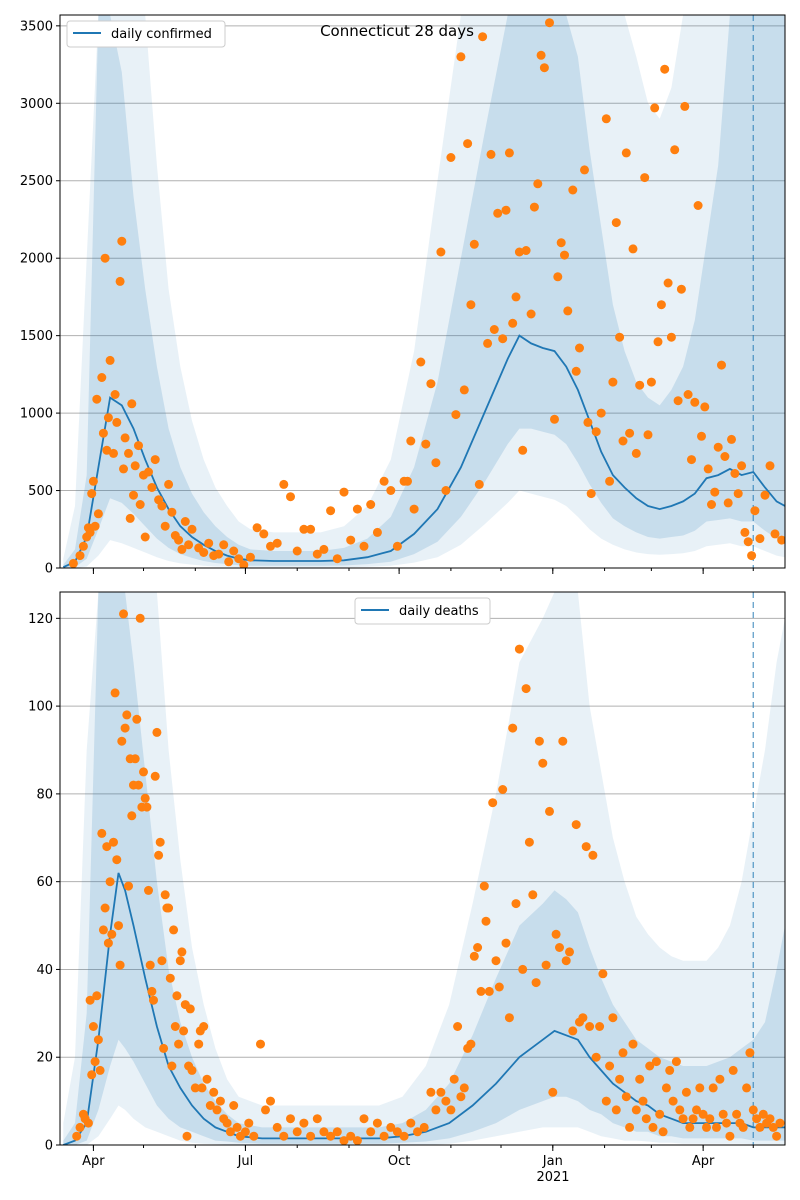 The width and height of the screenshot is (800, 1200). What do you see at coordinates (146, 34) in the screenshot?
I see `confirmed-legend: daily confirmed` at bounding box center [146, 34].